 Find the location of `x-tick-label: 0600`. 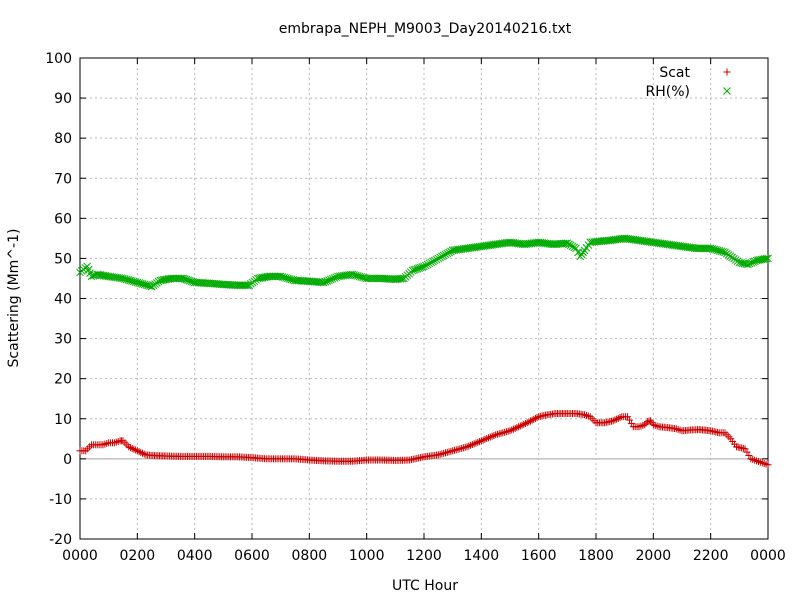

x-tick-label: 0600 is located at coordinates (252, 556).